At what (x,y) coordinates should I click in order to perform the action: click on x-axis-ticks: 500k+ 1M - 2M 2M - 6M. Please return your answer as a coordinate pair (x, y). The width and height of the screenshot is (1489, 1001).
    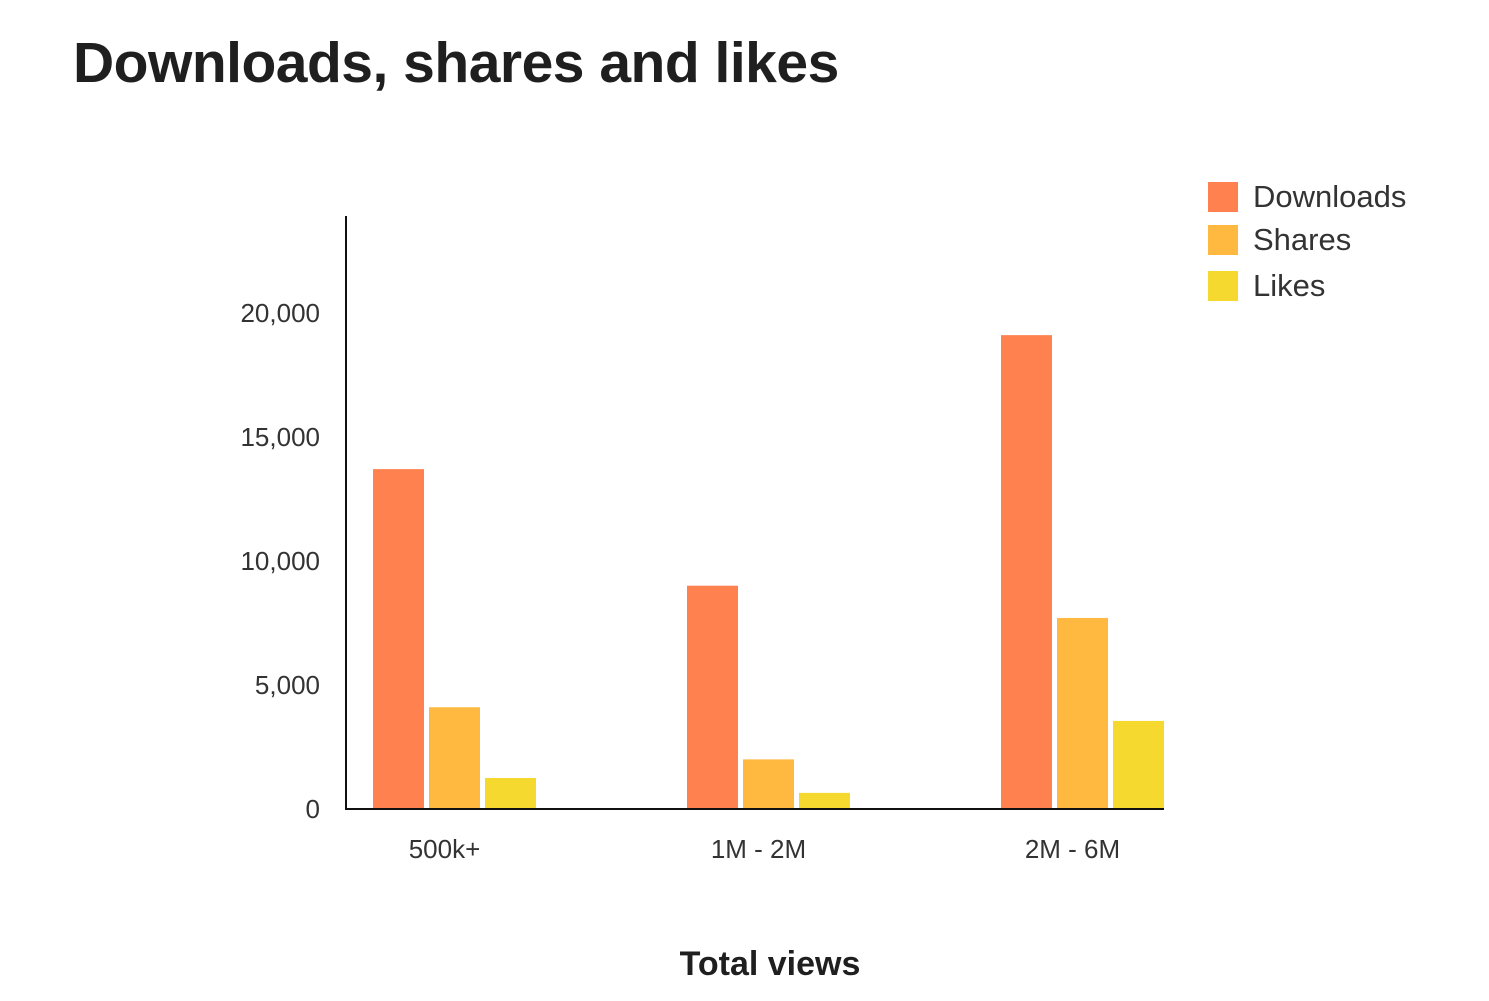
    Looking at the image, I should click on (764, 849).